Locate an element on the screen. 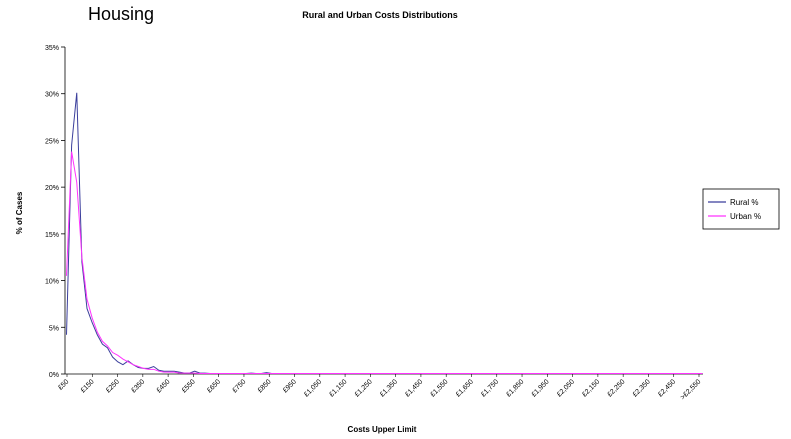  y-tick-label: 10% is located at coordinates (52, 282).